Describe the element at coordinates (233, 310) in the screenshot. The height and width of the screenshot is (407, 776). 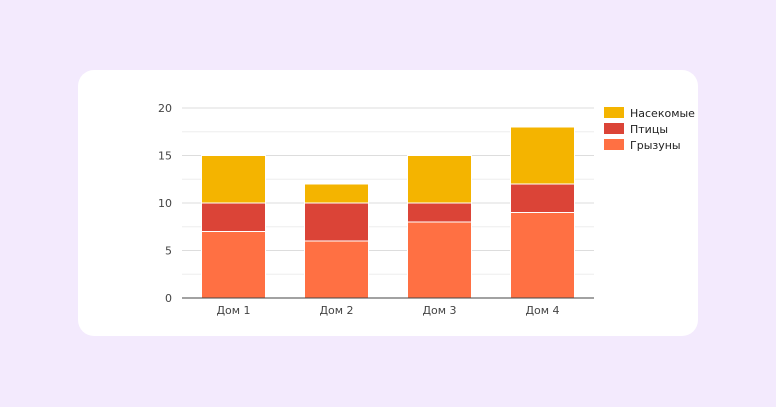
I see `x-tick-label: Дом 1` at that location.